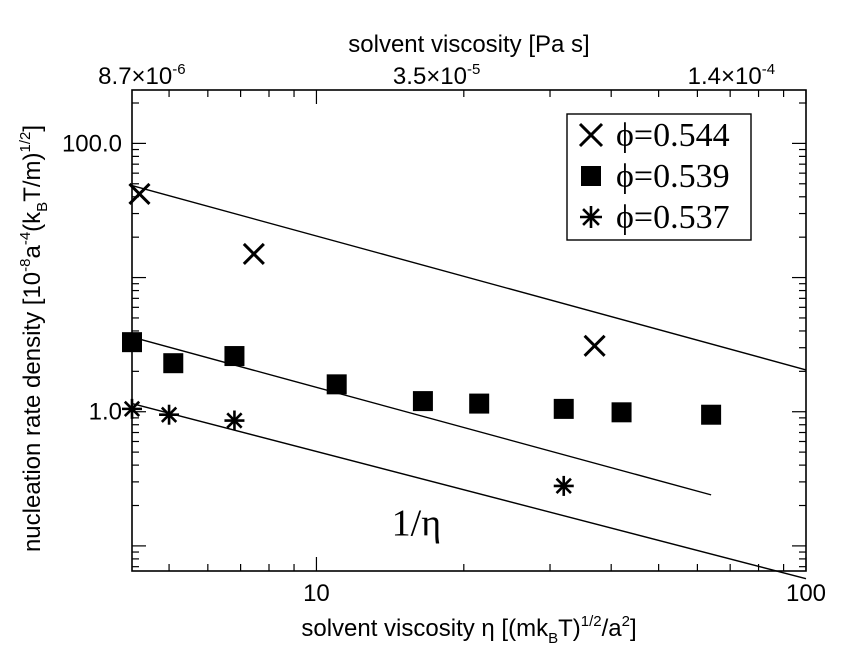  I want to click on x-axis-title-part: /a, so click(612, 628).